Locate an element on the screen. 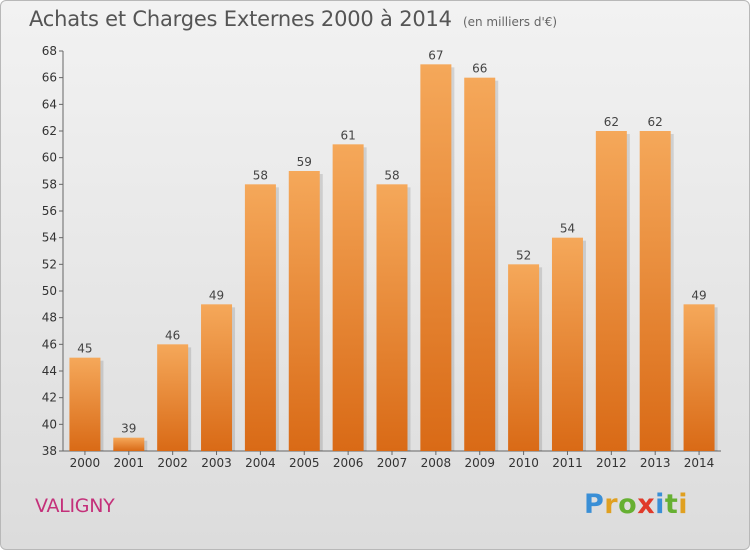 The width and height of the screenshot is (750, 550). x-tick-label: 2014 is located at coordinates (699, 463).